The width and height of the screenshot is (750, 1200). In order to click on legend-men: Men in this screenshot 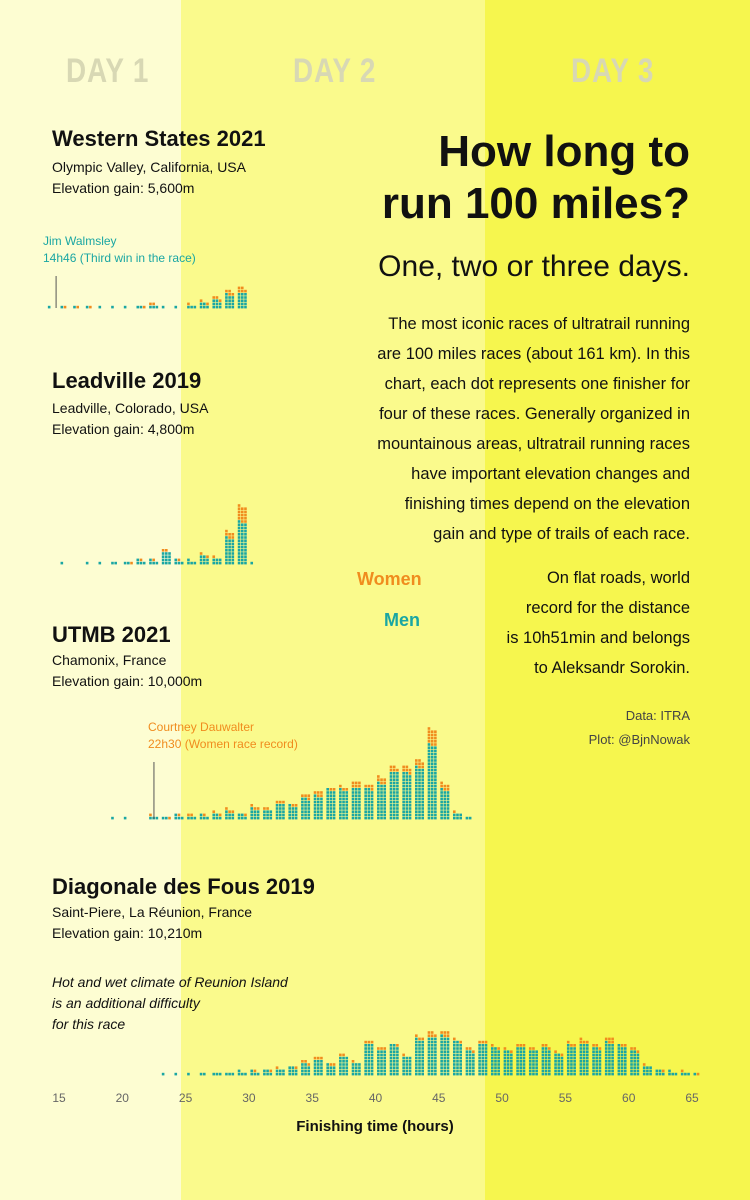, I will do `click(402, 620)`.